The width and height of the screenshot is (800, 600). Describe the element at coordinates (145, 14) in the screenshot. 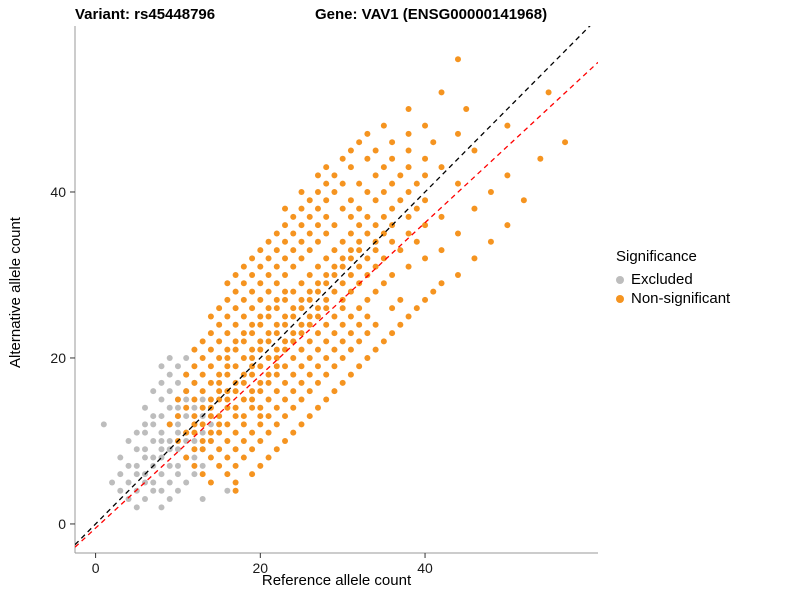

I see `variant-title: Variant: rs45448796` at that location.